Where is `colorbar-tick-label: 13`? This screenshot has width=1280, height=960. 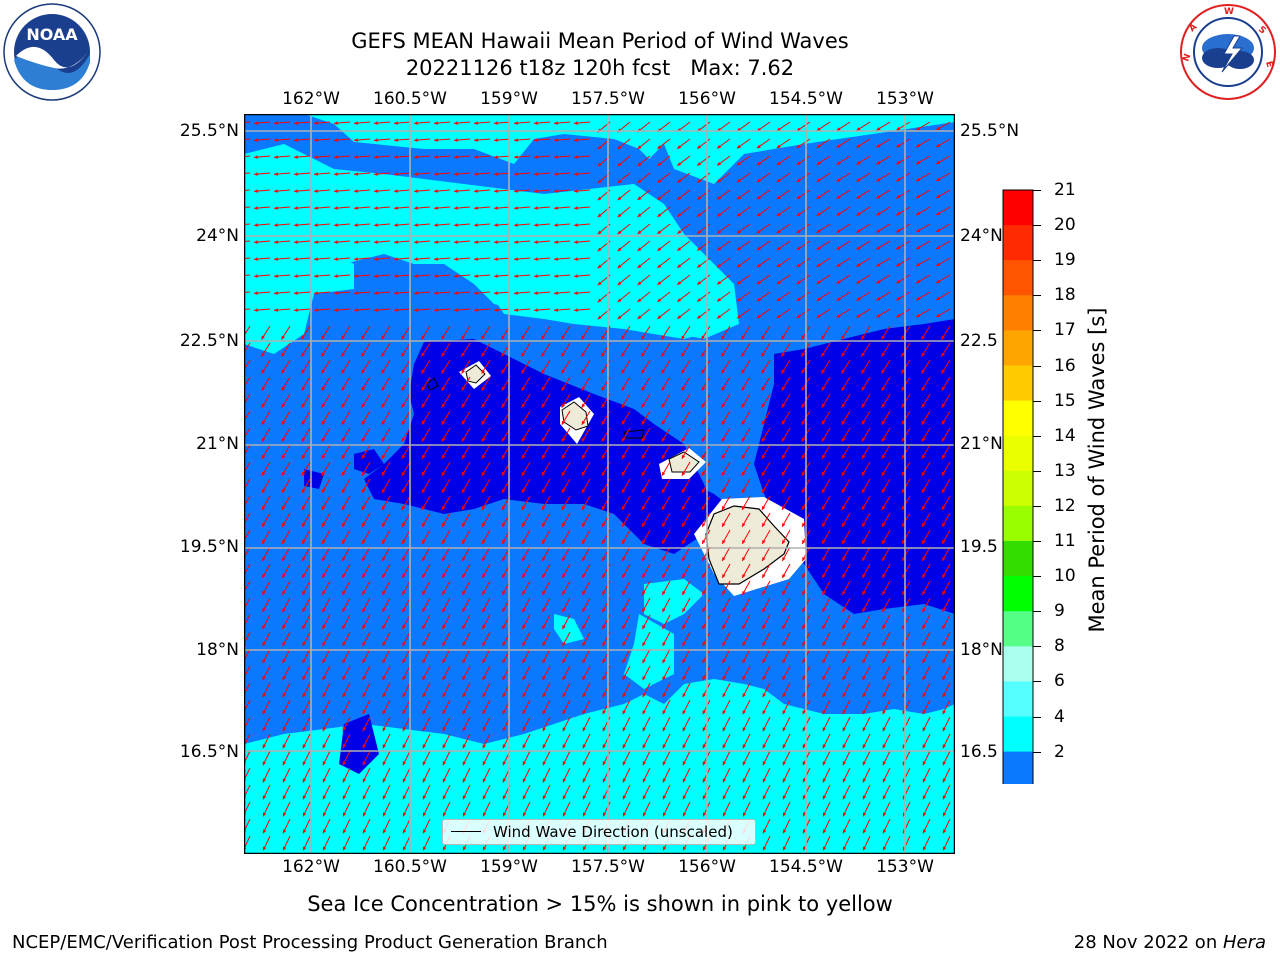
colorbar-tick-label: 13 is located at coordinates (1065, 470).